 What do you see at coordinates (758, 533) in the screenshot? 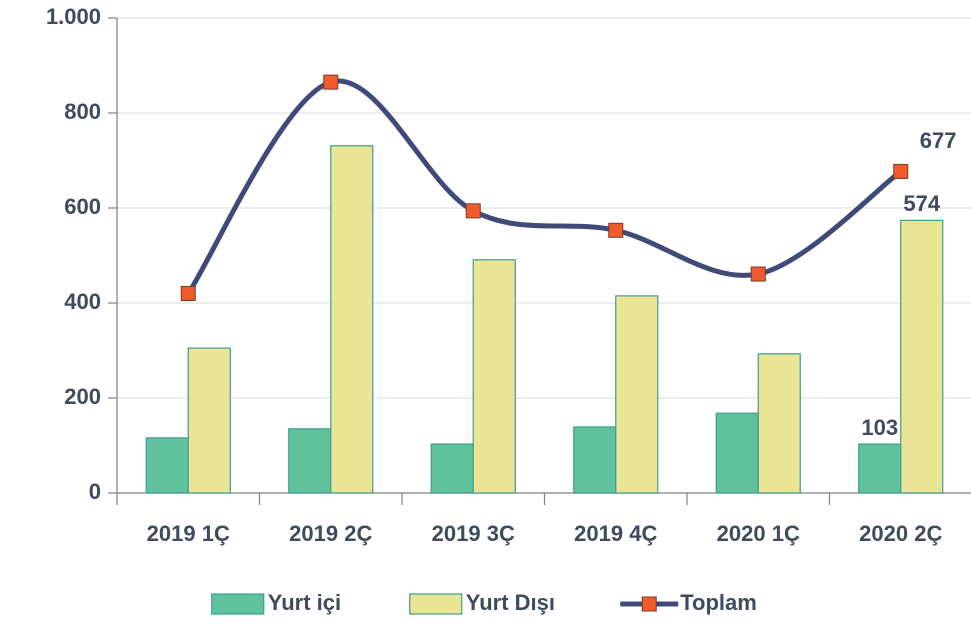
I see `x-tick-label: 2020 1Ç` at bounding box center [758, 533].